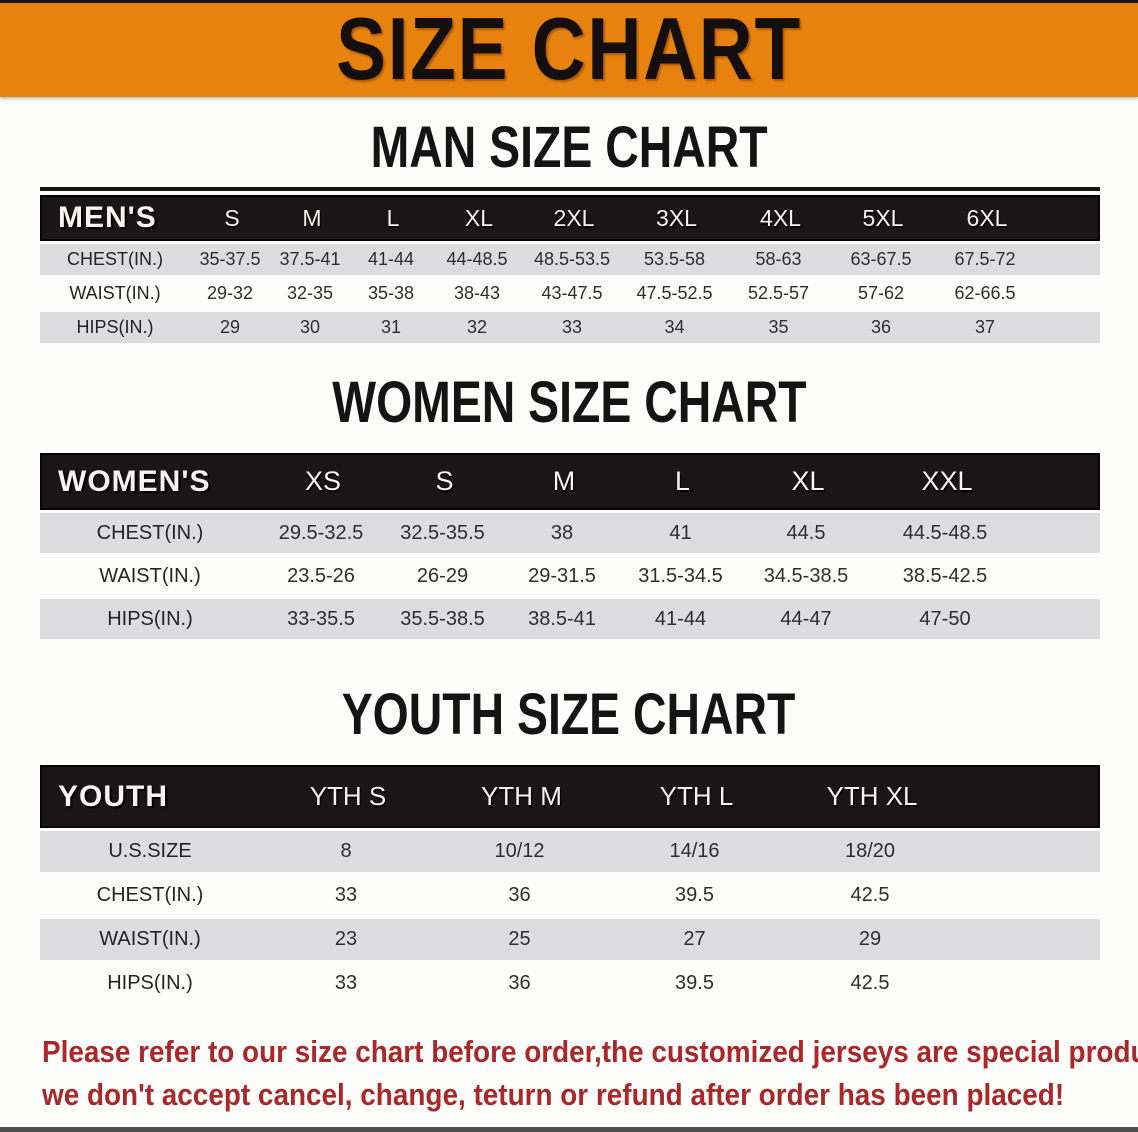  What do you see at coordinates (232, 217) in the screenshot?
I see `mens-col-s: S` at bounding box center [232, 217].